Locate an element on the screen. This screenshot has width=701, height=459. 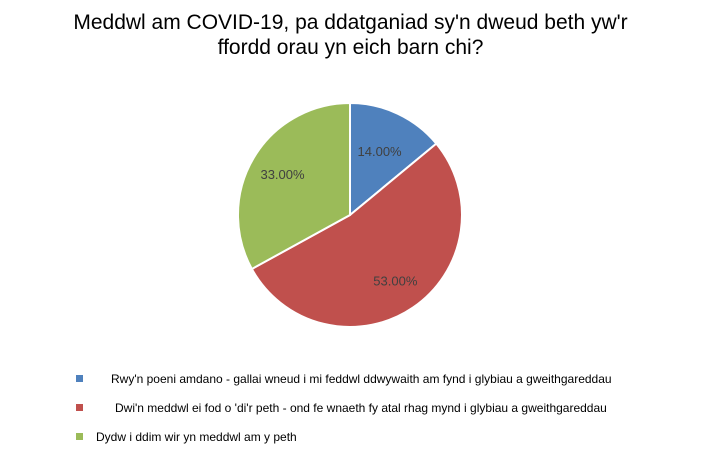
pie-data-labels: 14.00% 53.00% 33.00% is located at coordinates (338, 216).